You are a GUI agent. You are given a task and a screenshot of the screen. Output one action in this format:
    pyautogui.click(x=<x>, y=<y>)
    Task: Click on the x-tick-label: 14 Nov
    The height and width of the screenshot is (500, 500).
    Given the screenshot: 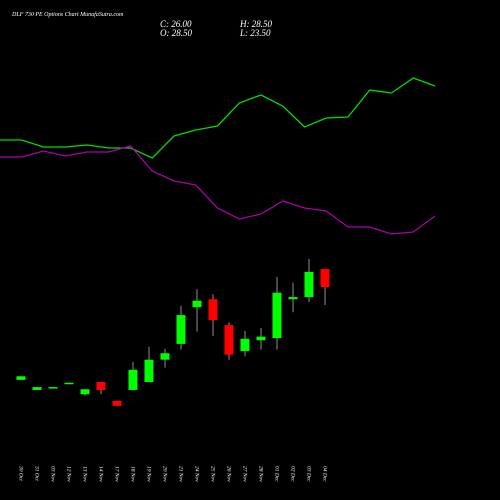 What is the action you would take?
    pyautogui.click(x=101, y=474)
    